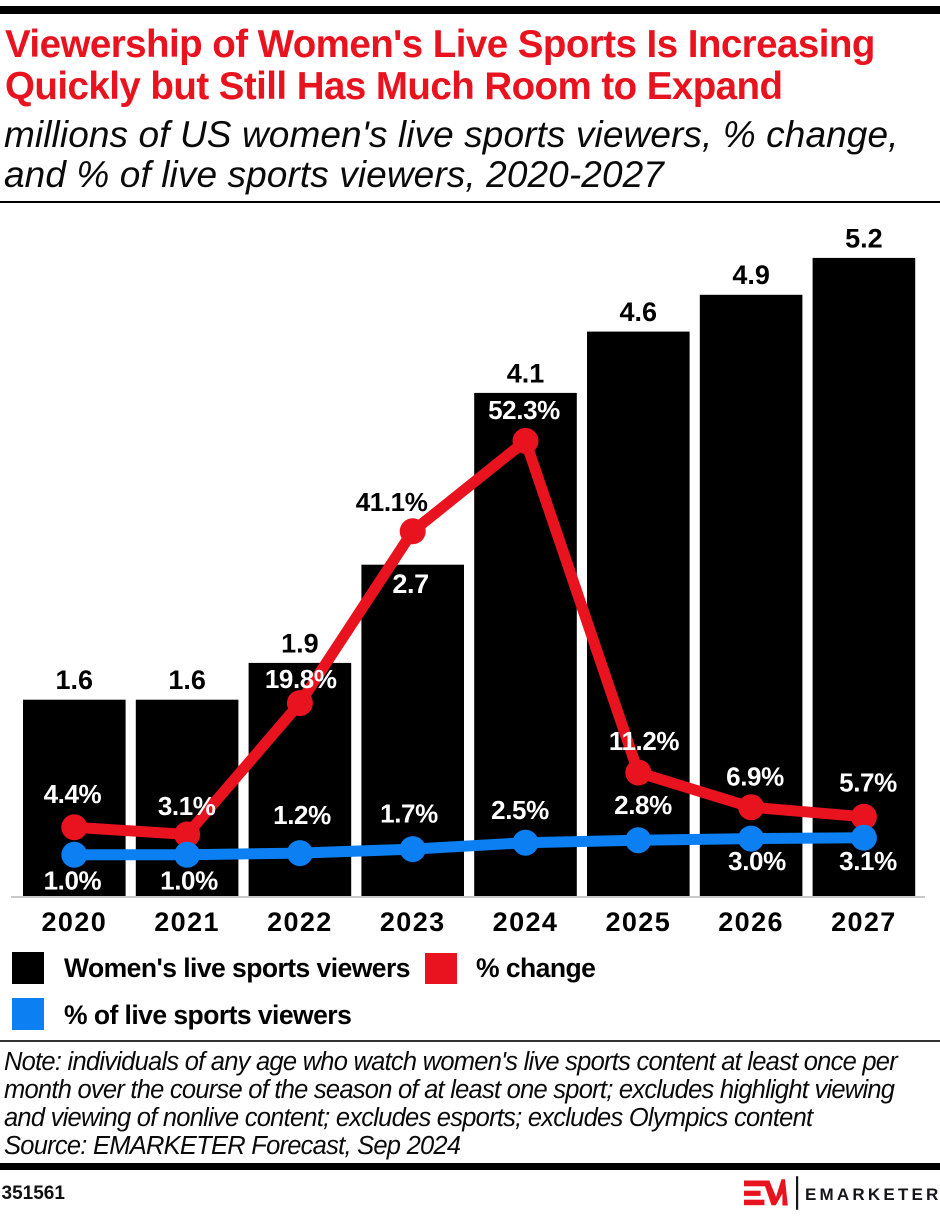 The width and height of the screenshot is (940, 1216). What do you see at coordinates (300, 643) in the screenshot?
I see `svg-text: 1.9` at bounding box center [300, 643].